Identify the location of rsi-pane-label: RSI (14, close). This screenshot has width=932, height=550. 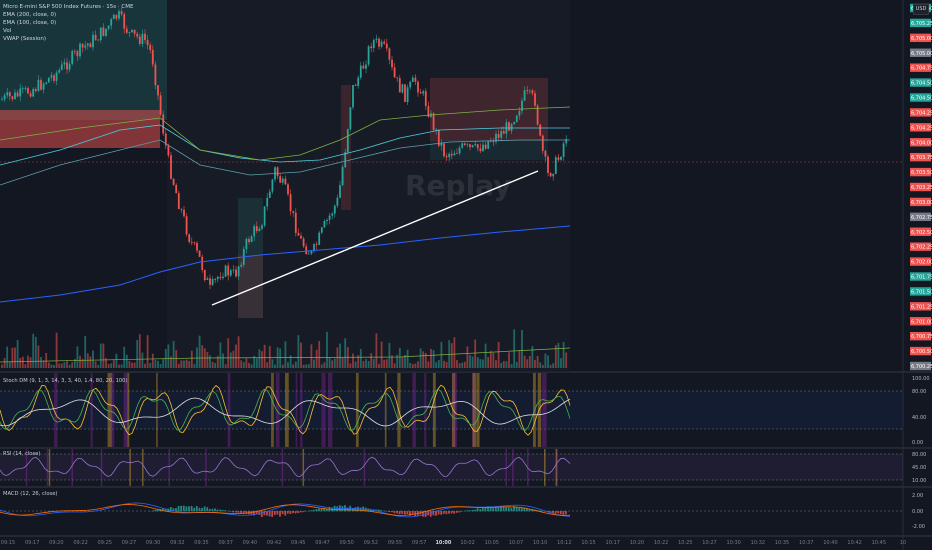
(22, 454).